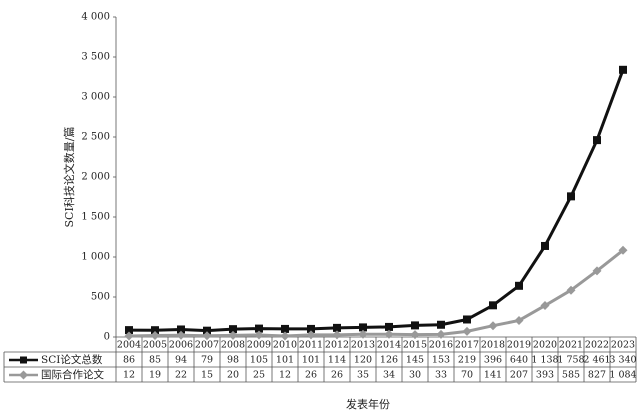 This screenshot has height=414, width=639. I want to click on y-tick-label: 2 000, so click(95, 177).